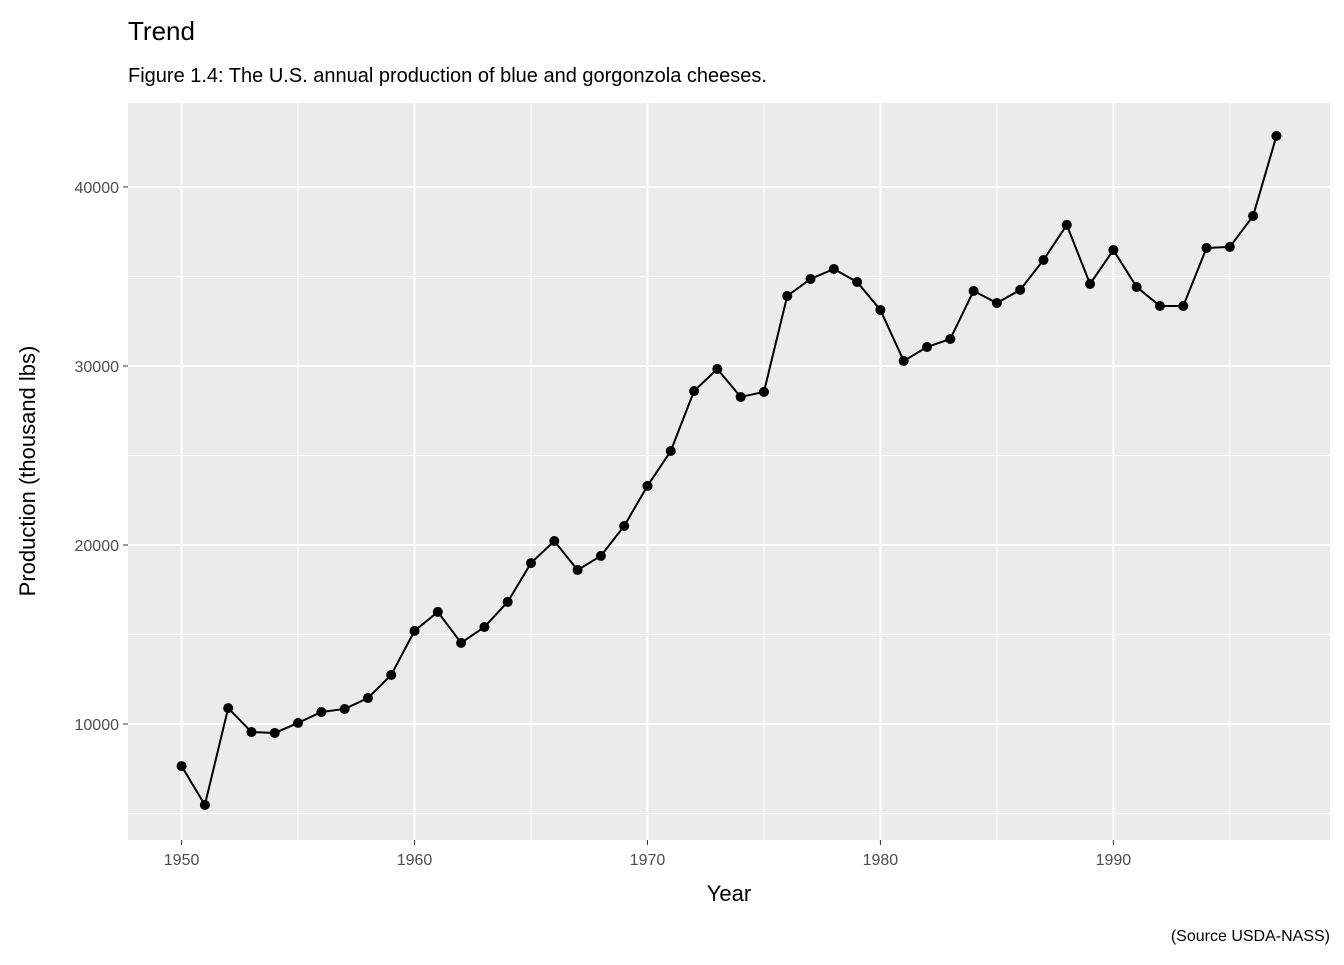 The height and width of the screenshot is (965, 1344). I want to click on y-axis-label: Production (thousand lbs), so click(27, 471).